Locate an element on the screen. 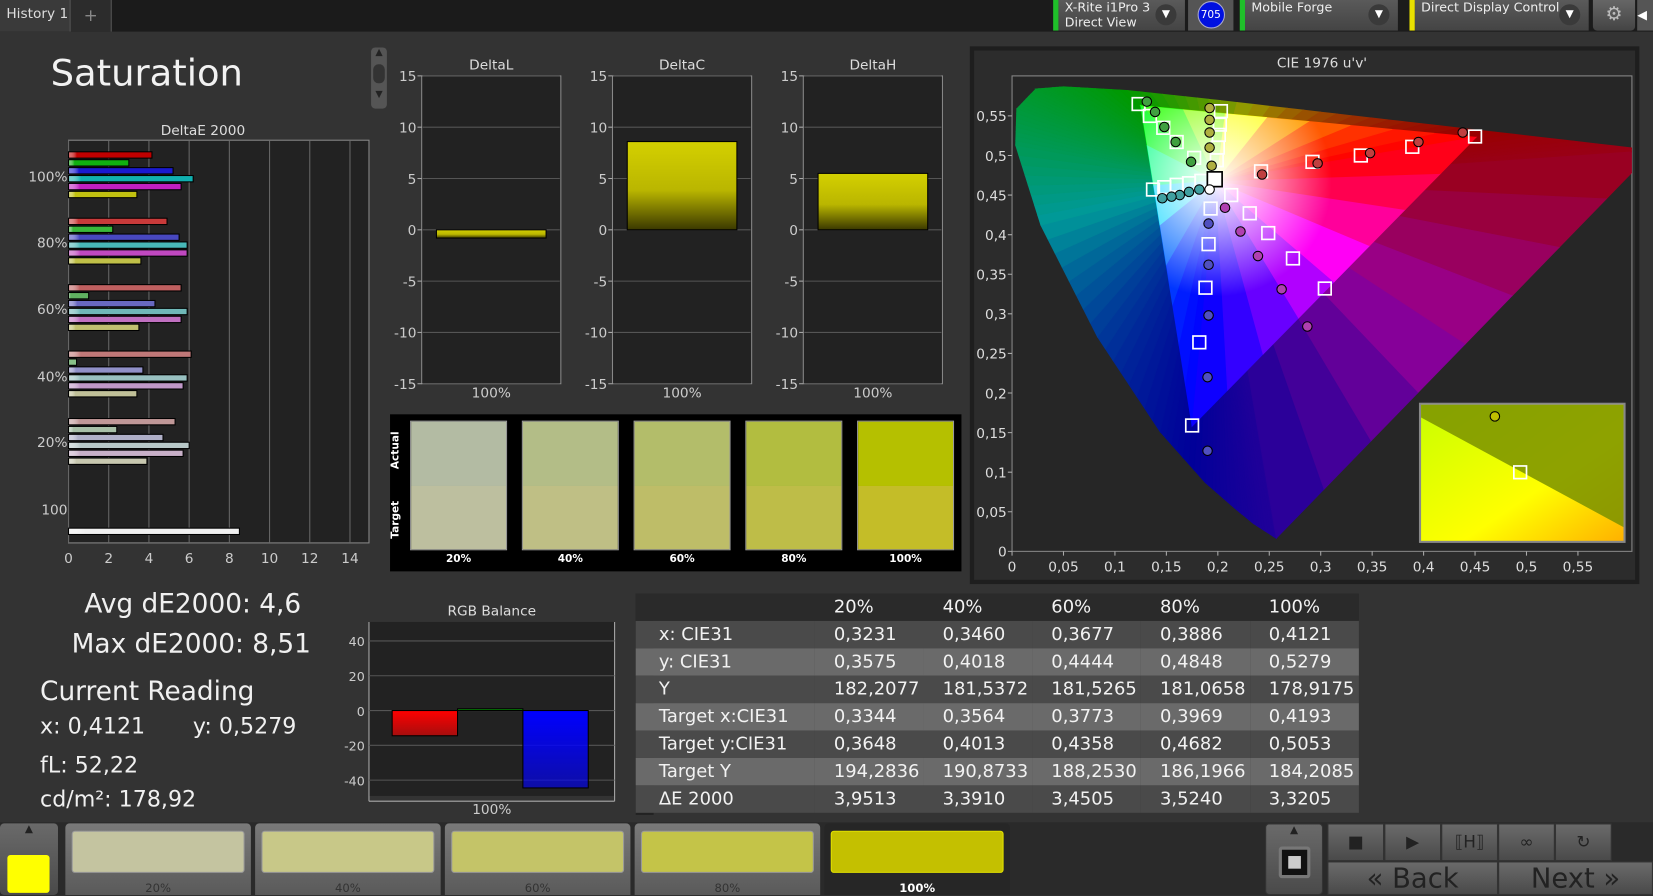 This screenshot has height=896, width=1653. hold-button: ⟦H⟧ is located at coordinates (1470, 842).